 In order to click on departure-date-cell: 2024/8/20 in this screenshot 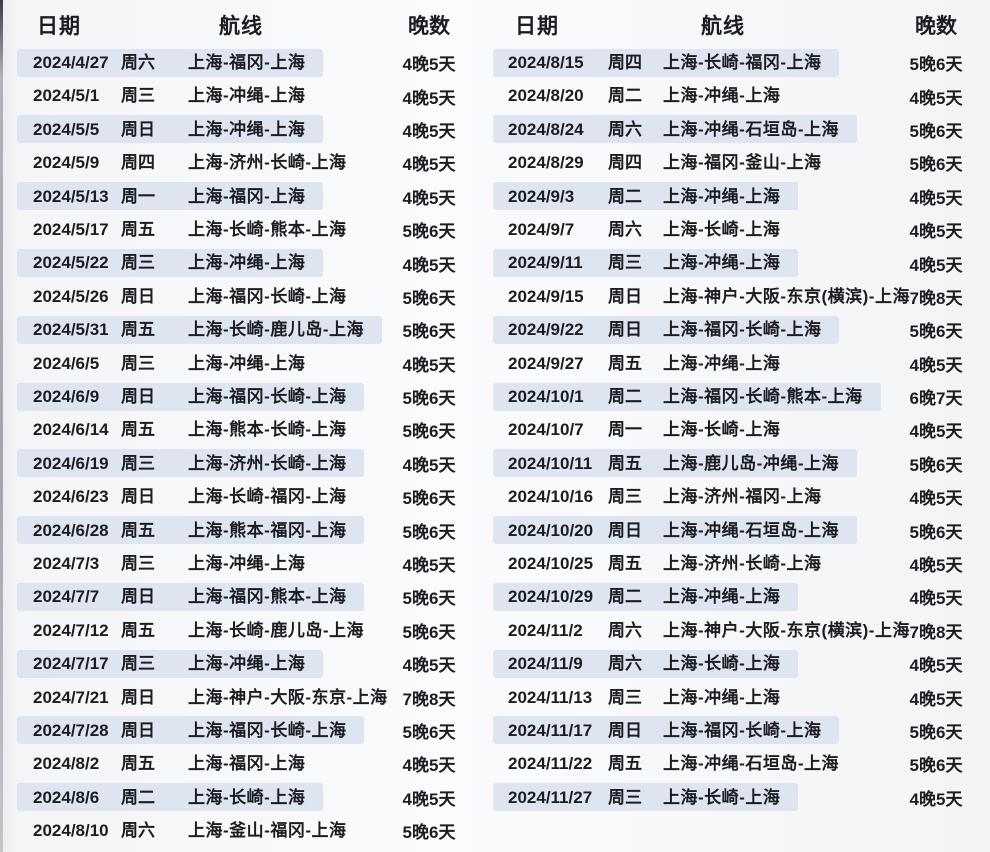, I will do `click(546, 96)`.